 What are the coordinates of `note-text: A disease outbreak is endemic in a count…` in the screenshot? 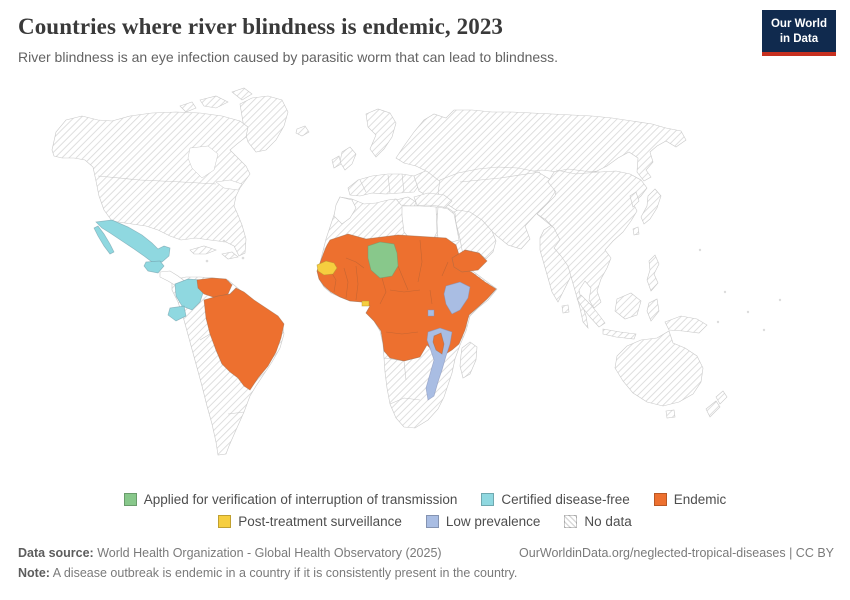 It's located at (283, 573).